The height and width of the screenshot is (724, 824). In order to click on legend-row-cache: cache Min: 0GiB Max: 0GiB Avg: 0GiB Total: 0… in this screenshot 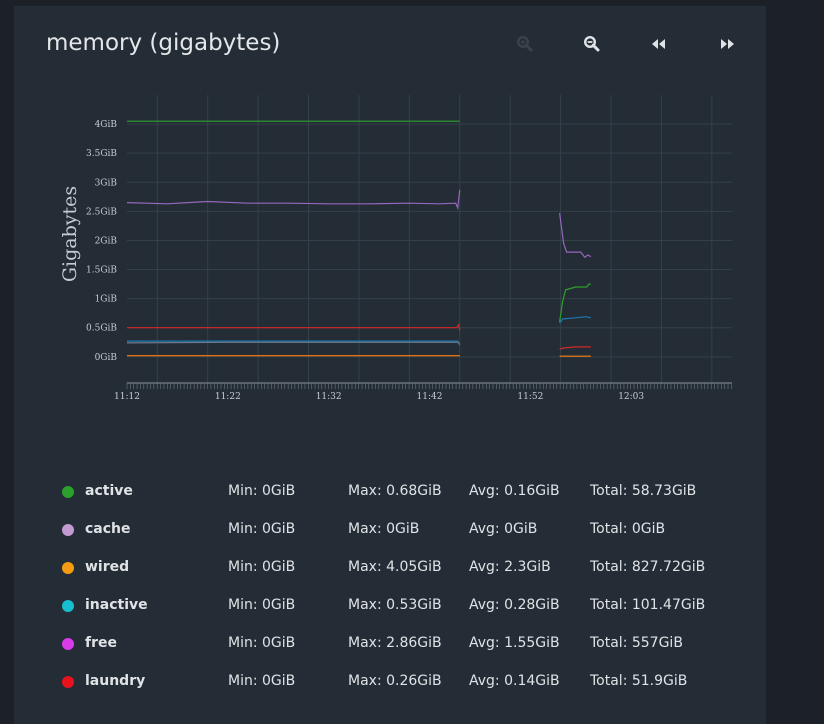, I will do `click(410, 530)`.